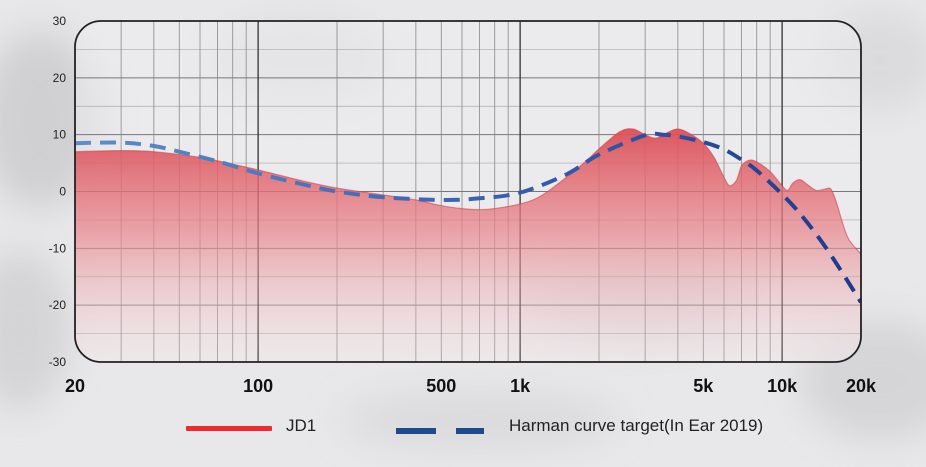 This screenshot has height=467, width=926. I want to click on y-tick-label: -30, so click(58, 362).